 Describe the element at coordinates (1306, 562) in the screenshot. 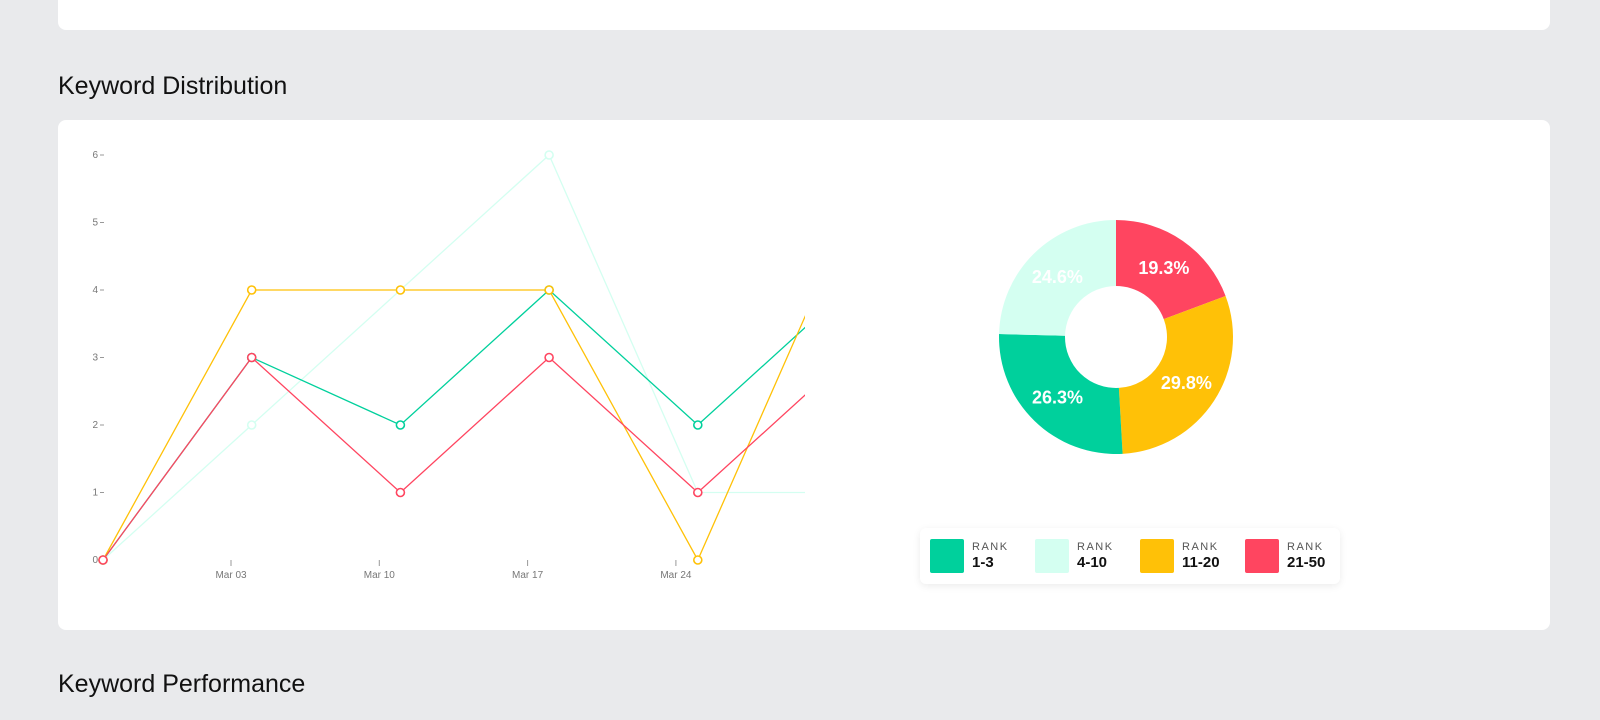

I see `legend-label: 21-50` at that location.